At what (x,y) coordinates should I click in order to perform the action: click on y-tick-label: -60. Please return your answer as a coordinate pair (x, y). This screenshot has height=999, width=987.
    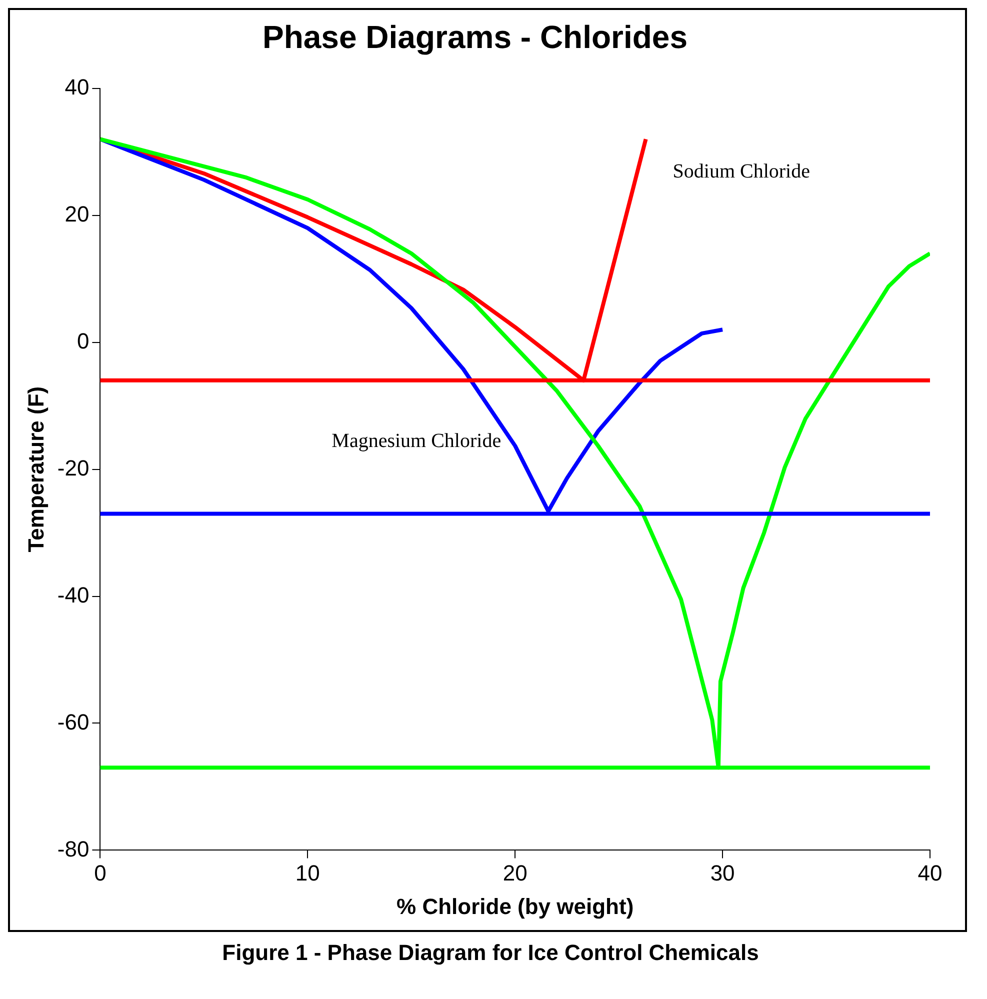
    Looking at the image, I should click on (73, 721).